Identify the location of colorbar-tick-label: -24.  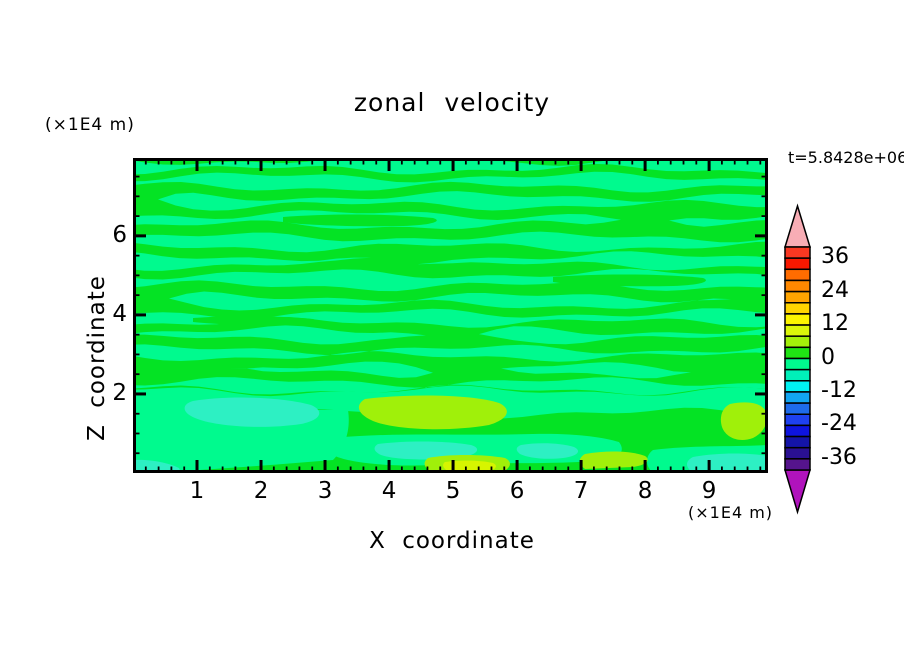
(839, 424).